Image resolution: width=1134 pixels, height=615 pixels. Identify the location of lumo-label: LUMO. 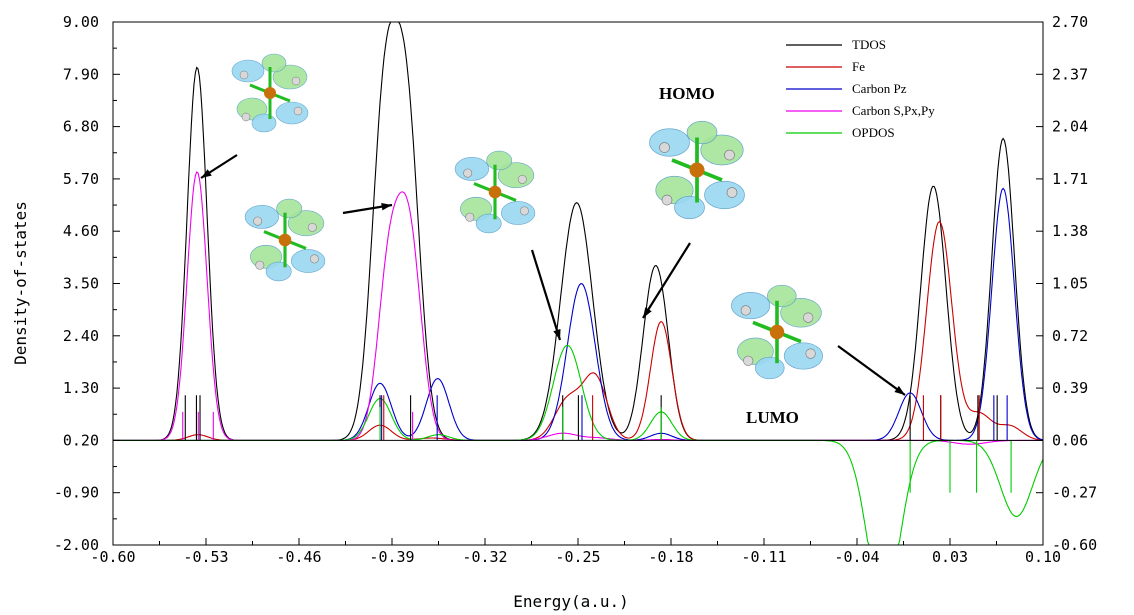
(772, 417).